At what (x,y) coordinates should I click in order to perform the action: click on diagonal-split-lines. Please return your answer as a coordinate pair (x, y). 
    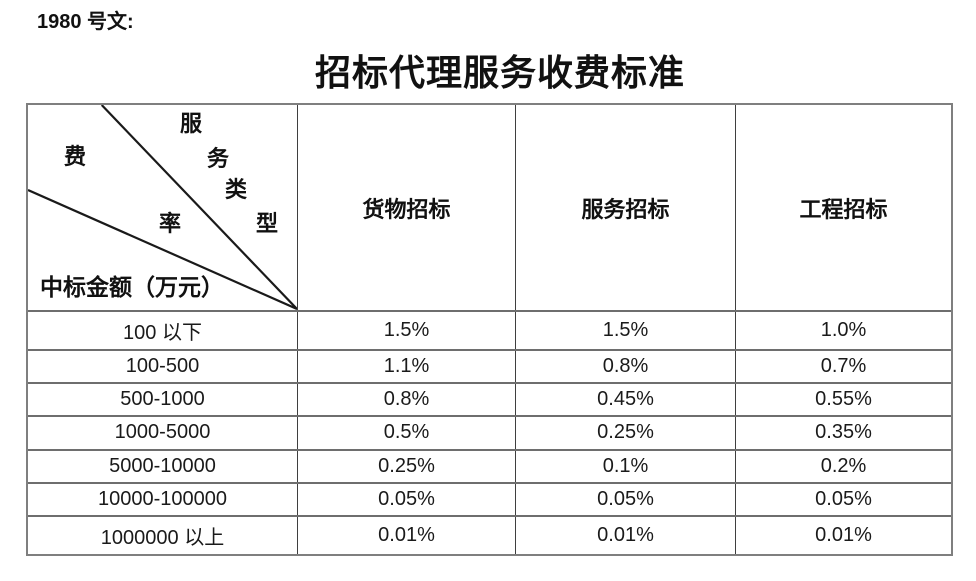
    Looking at the image, I should click on (162, 207).